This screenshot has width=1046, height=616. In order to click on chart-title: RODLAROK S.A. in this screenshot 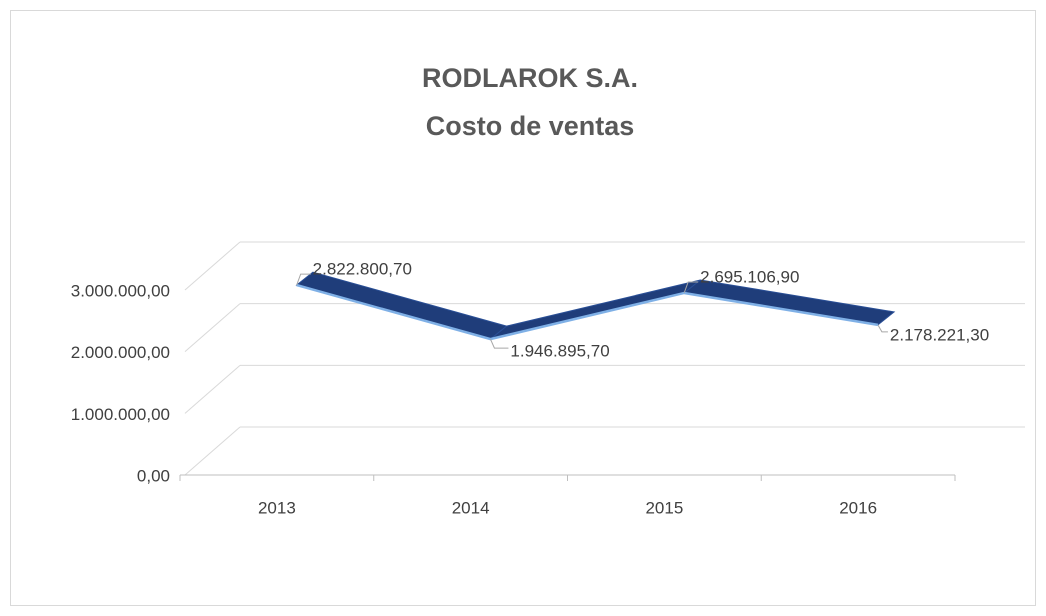, I will do `click(530, 78)`.